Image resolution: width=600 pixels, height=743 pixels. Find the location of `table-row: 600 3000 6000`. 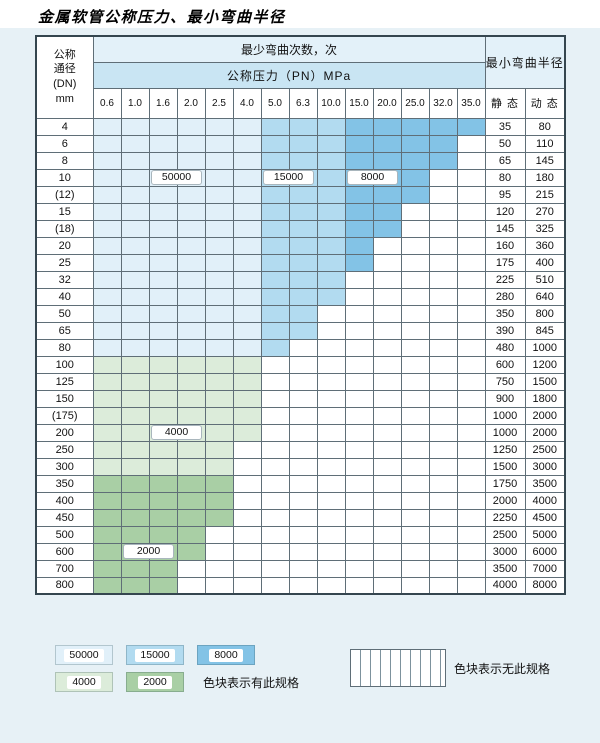

table-row: 600 3000 6000 is located at coordinates (300, 551).